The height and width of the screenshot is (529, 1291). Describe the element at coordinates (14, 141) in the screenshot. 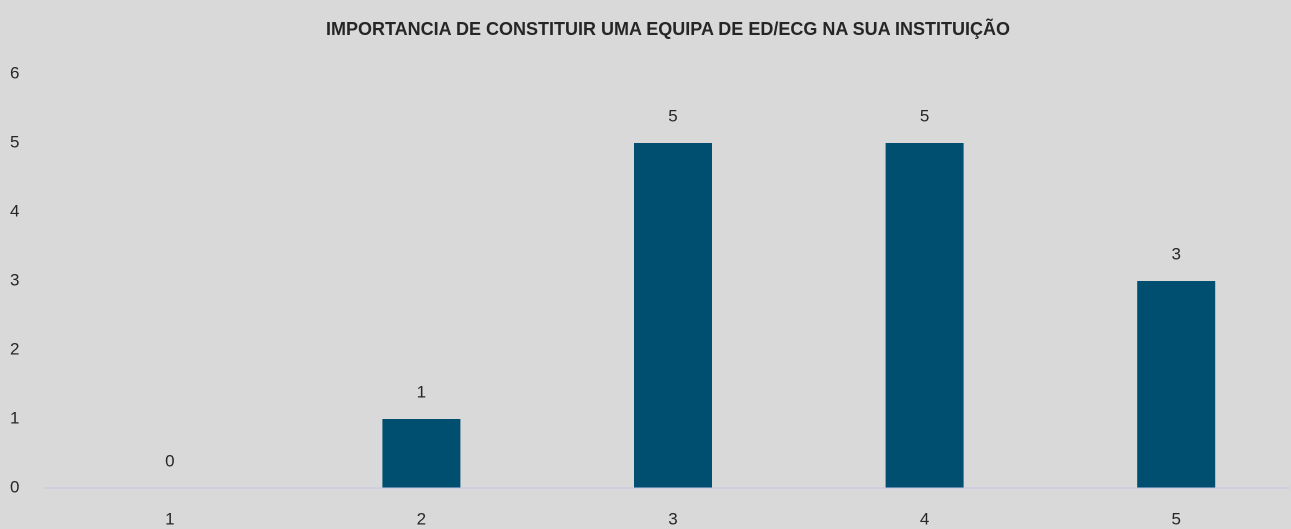

I see `y-tick-label: 5` at that location.